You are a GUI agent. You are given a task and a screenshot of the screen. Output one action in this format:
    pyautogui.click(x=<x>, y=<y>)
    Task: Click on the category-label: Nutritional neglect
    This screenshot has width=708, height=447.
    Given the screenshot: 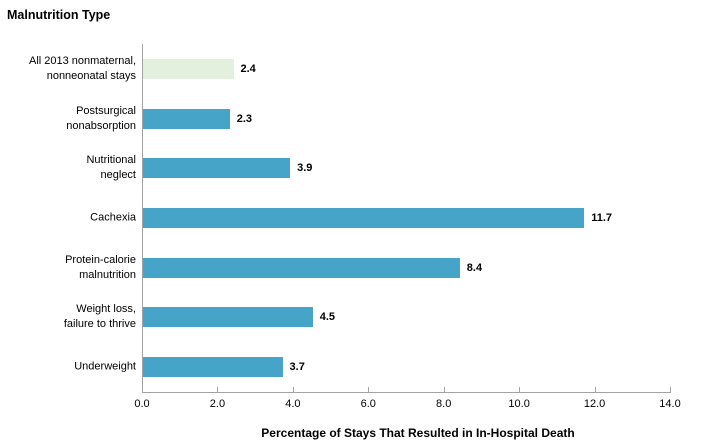 What is the action you would take?
    pyautogui.click(x=111, y=168)
    